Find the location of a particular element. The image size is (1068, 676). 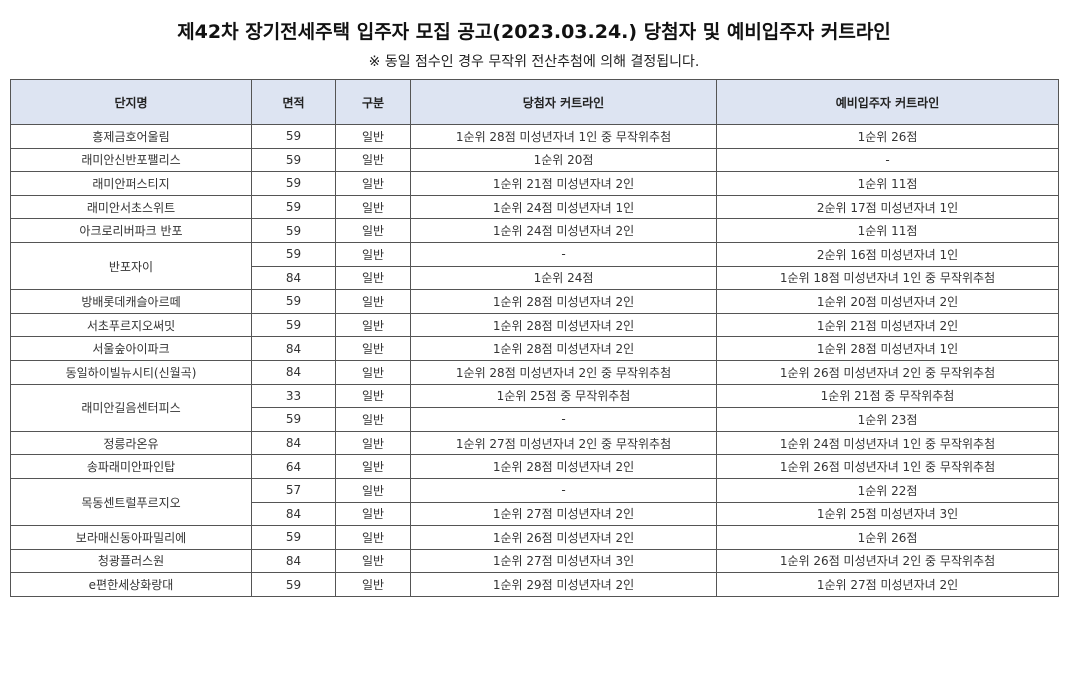

table-header-row: 단지명 면적 구분 당첨자 커트라인 예비입주자 커트라인 is located at coordinates (534, 102).